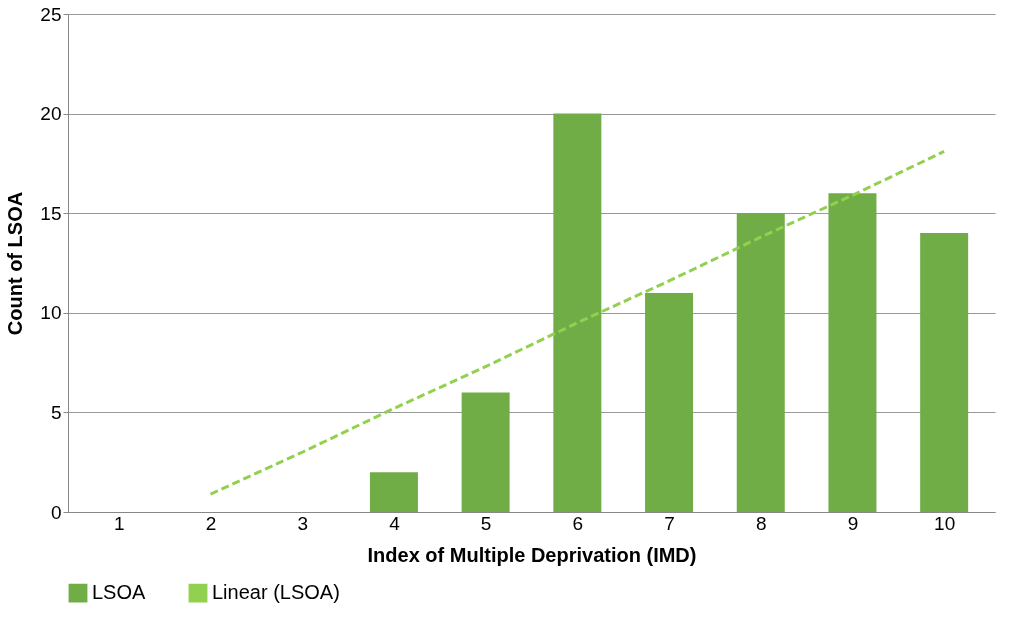 The width and height of the screenshot is (1019, 630). What do you see at coordinates (761, 523) in the screenshot?
I see `x-tick-label: 8` at bounding box center [761, 523].